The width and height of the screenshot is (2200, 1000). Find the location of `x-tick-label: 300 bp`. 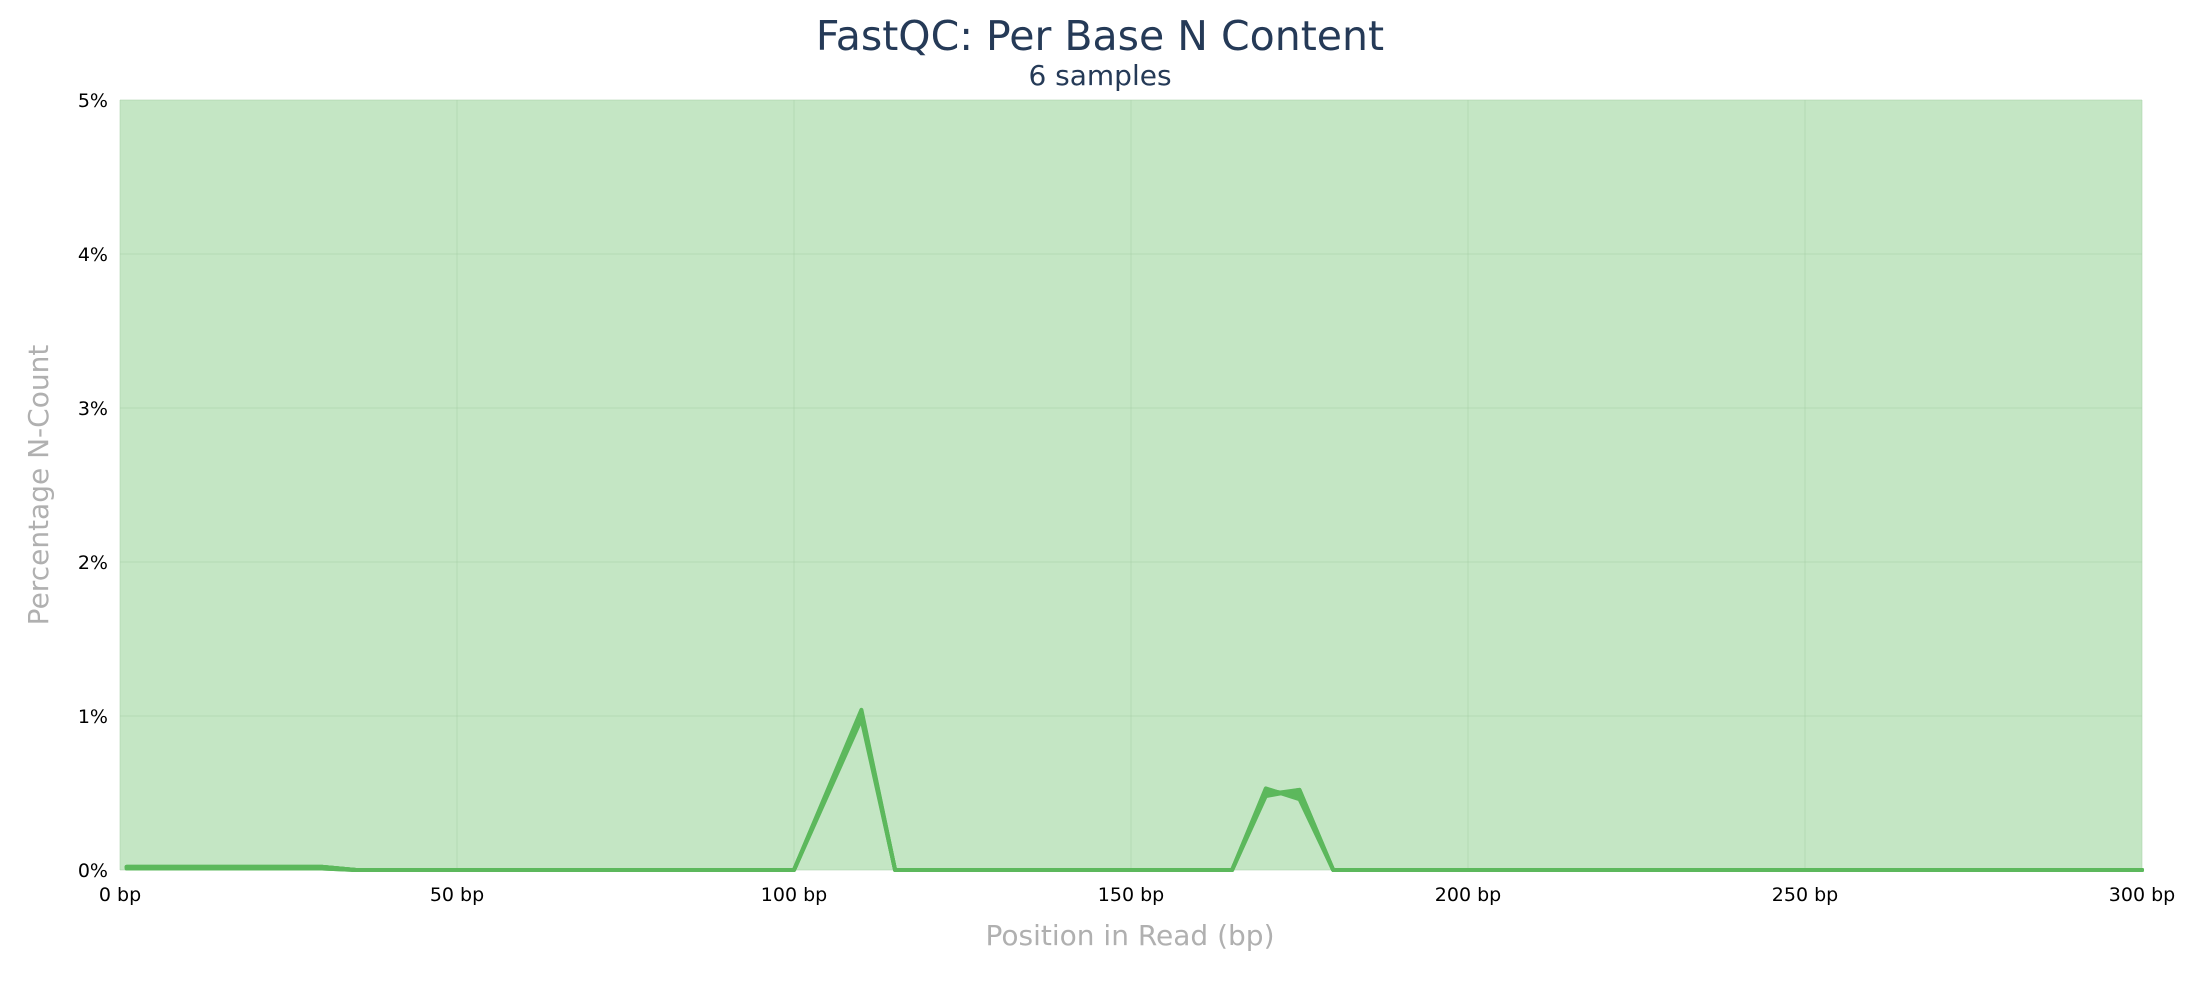

x-tick-label: 300 bp is located at coordinates (2142, 895).